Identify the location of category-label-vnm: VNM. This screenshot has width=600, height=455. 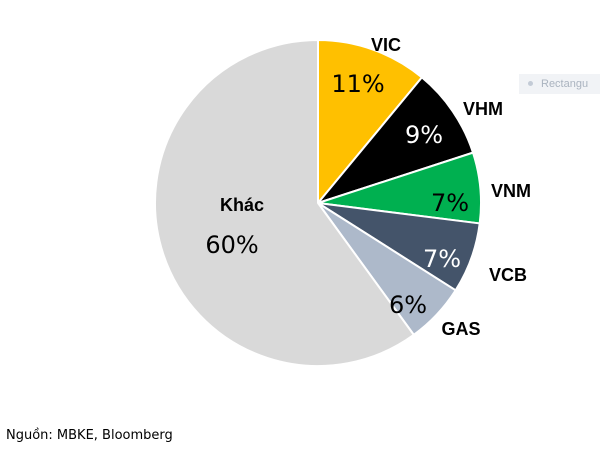
(511, 191).